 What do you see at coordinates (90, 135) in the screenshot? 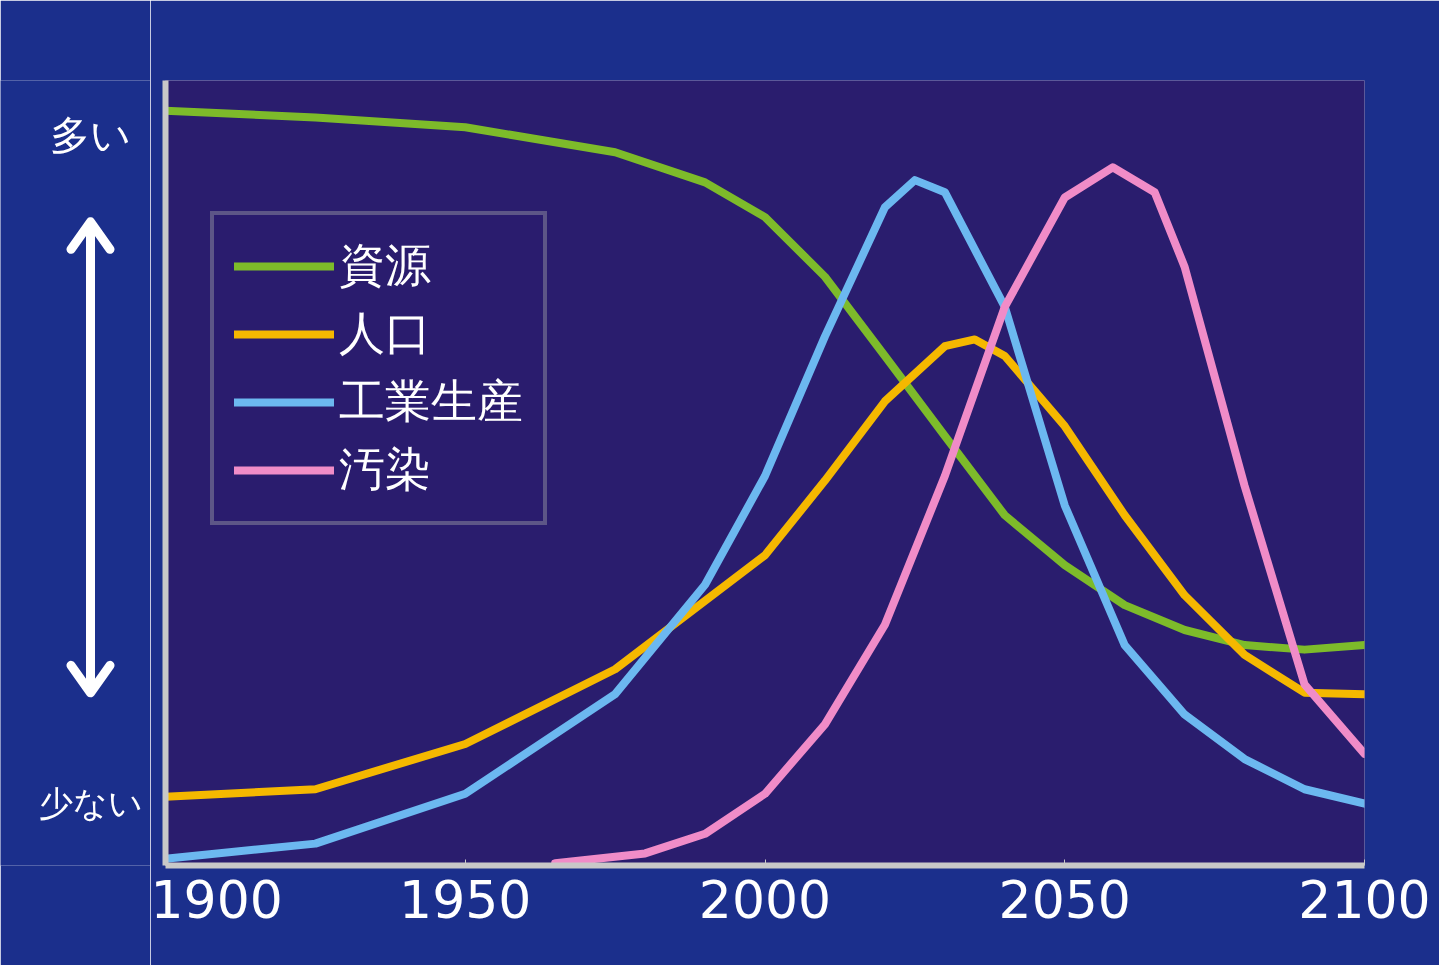
I see `text: 多い` at bounding box center [90, 135].